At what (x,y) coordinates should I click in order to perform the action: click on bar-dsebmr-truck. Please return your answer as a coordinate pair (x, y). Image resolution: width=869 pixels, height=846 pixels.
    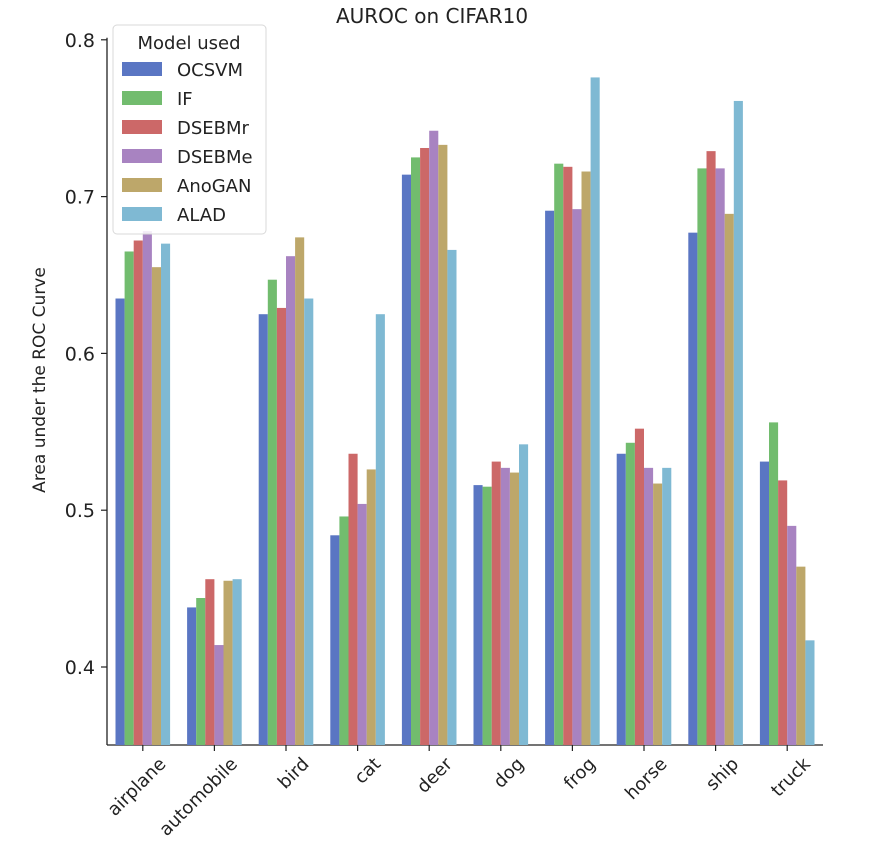
    Looking at the image, I should click on (783, 612).